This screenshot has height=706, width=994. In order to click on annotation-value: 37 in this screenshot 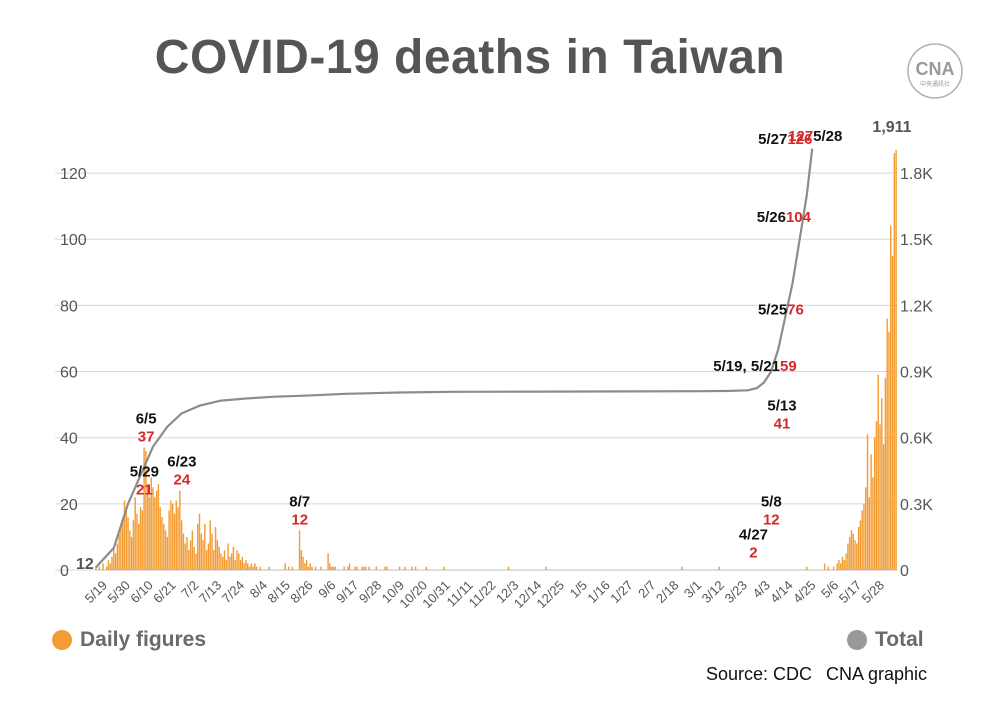, I will do `click(146, 437)`.